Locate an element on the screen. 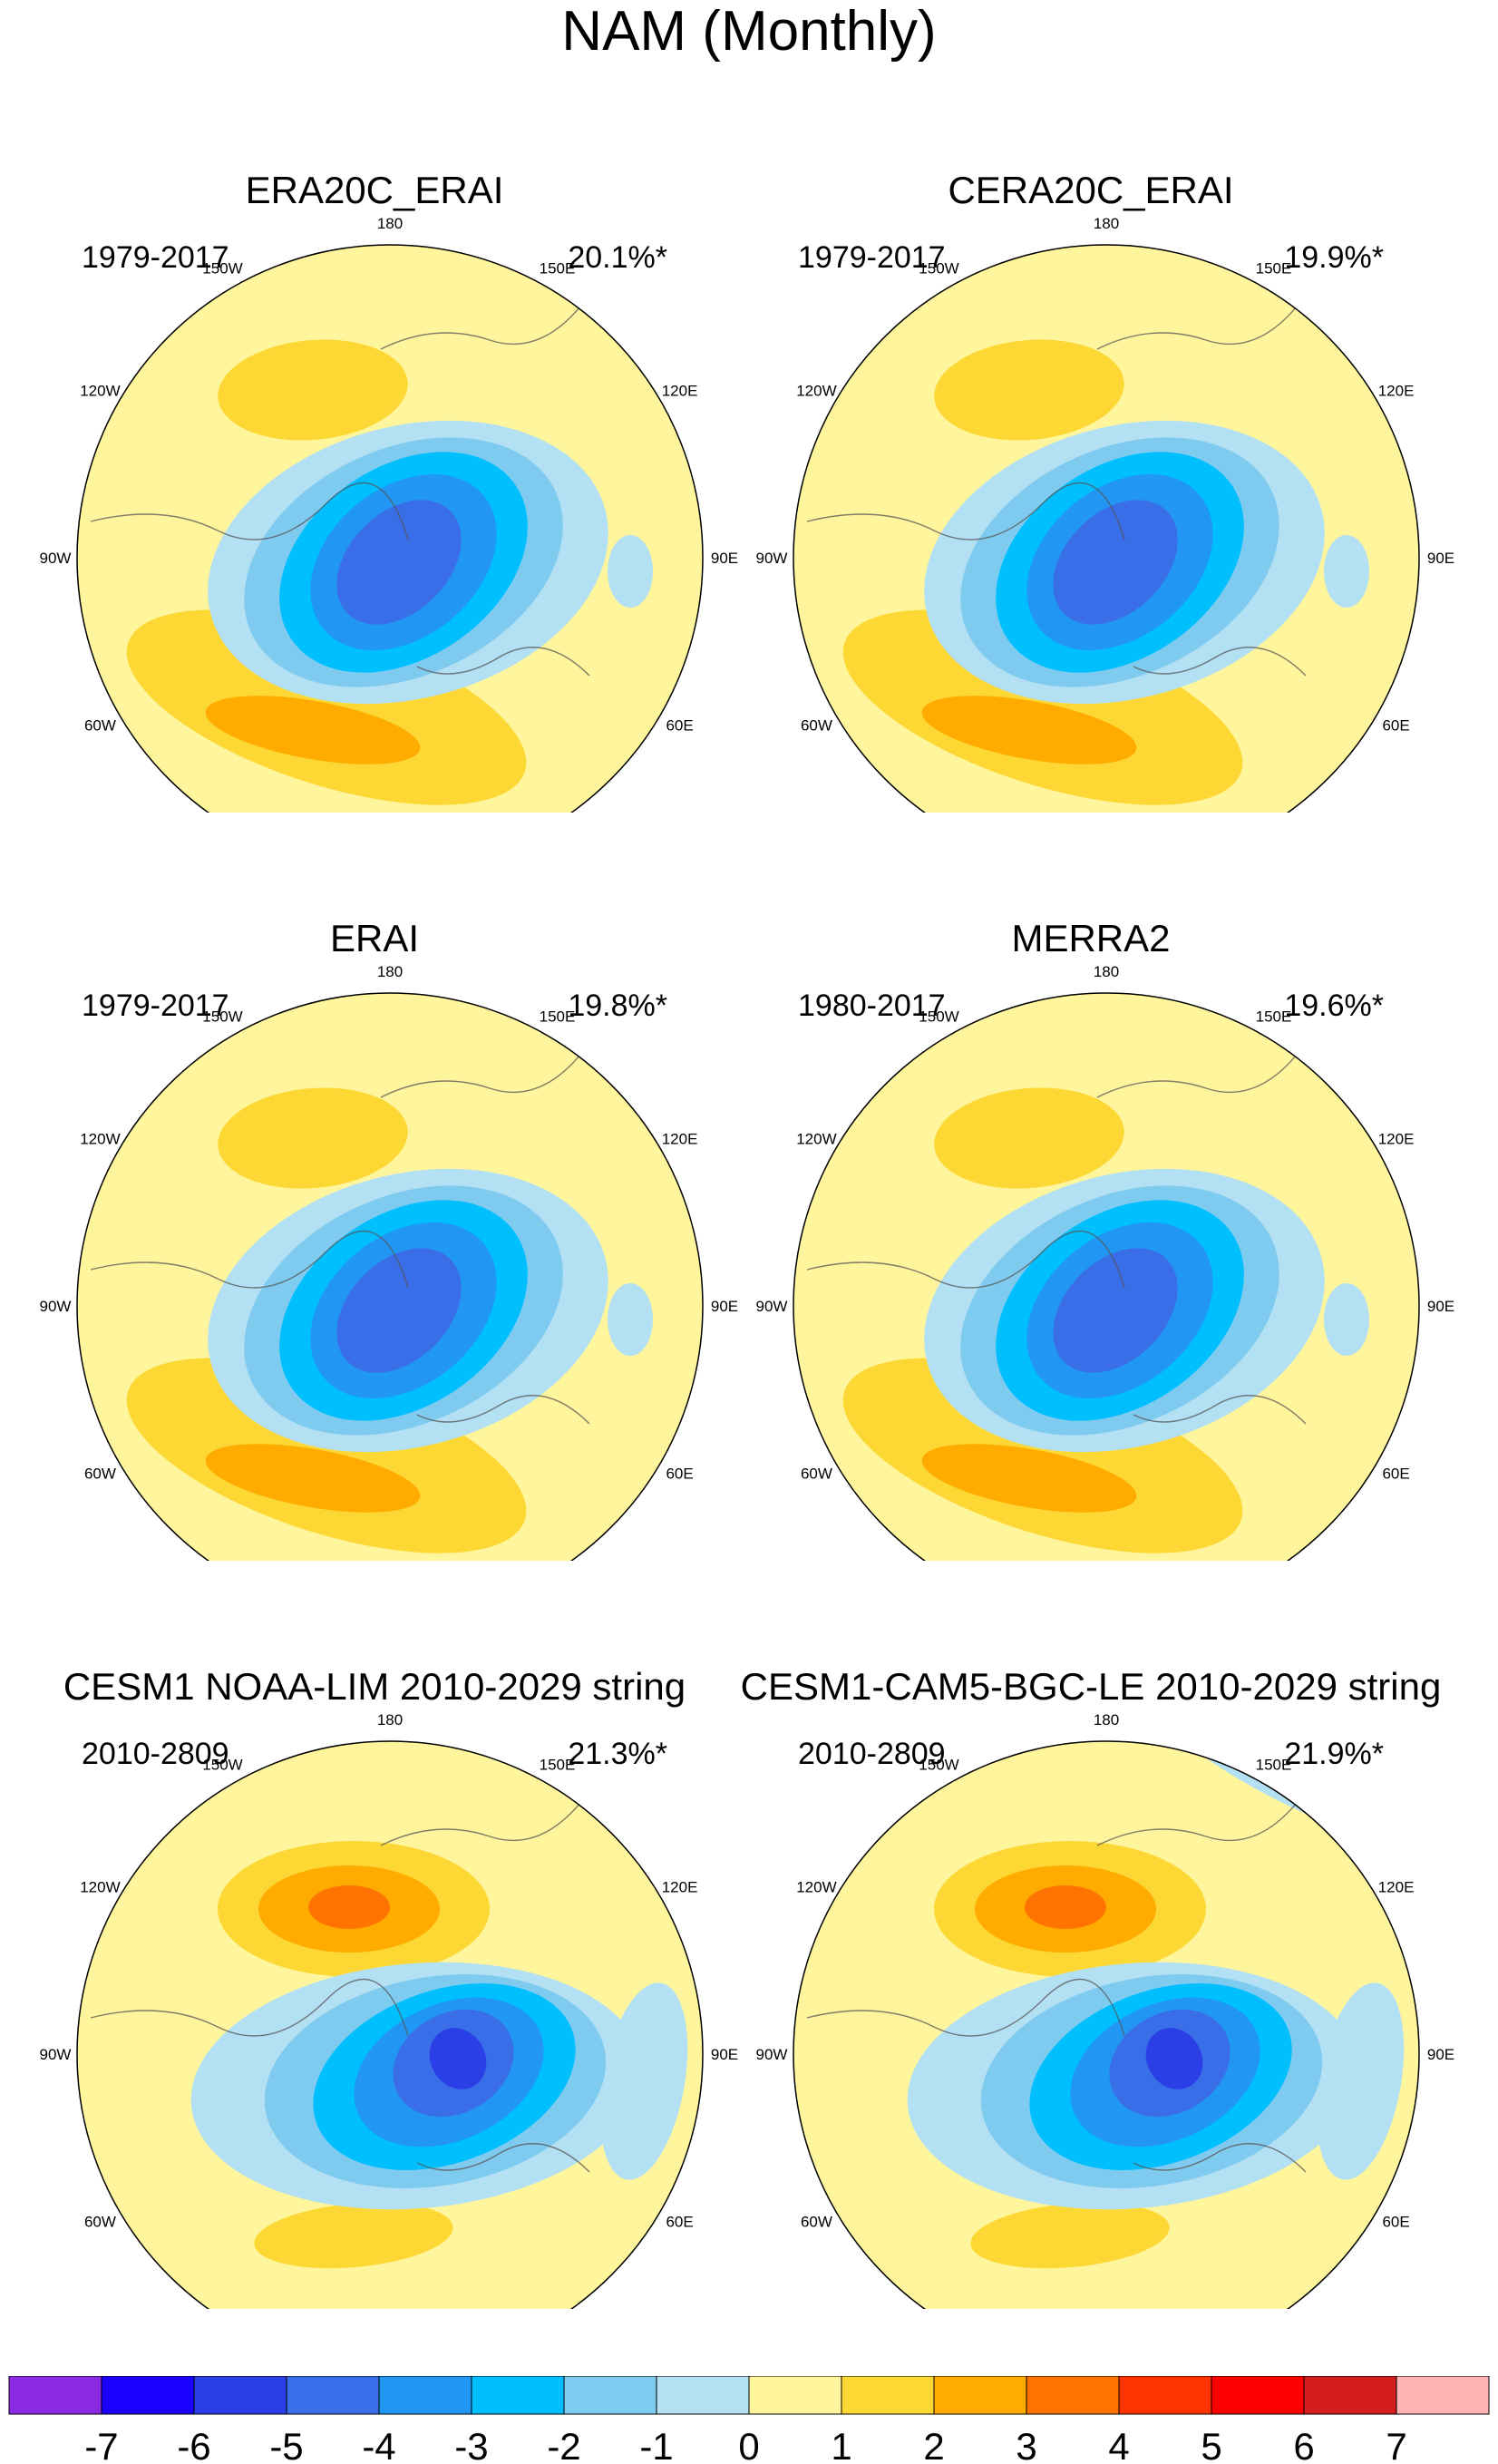  explained-variance: 19.8%* is located at coordinates (617, 1006).